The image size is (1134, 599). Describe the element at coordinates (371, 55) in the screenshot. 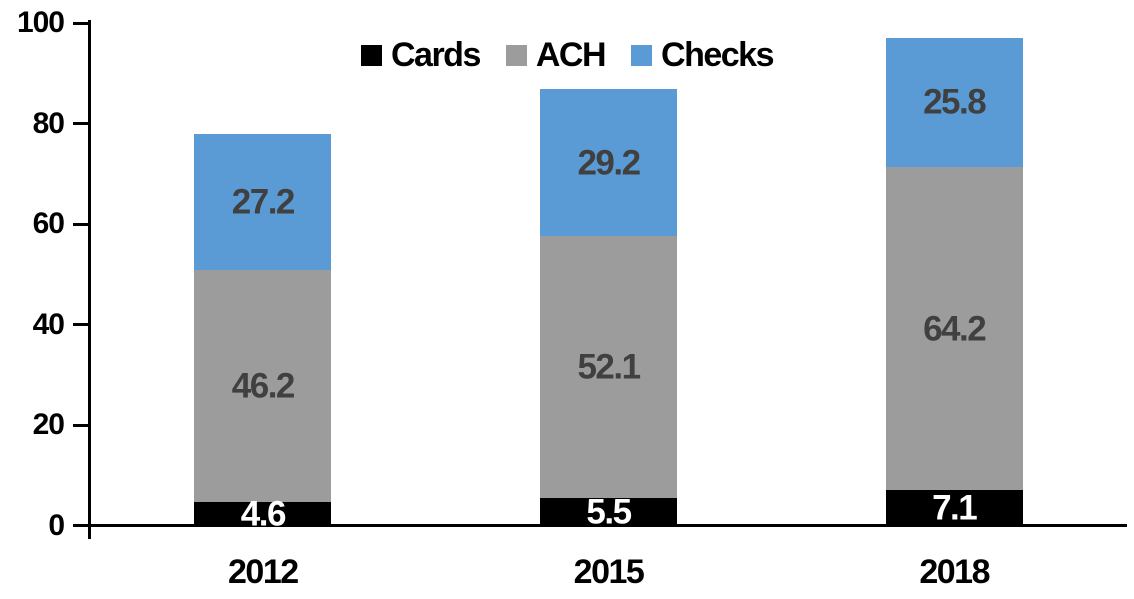

I see `legend-marker-cards-icon` at that location.